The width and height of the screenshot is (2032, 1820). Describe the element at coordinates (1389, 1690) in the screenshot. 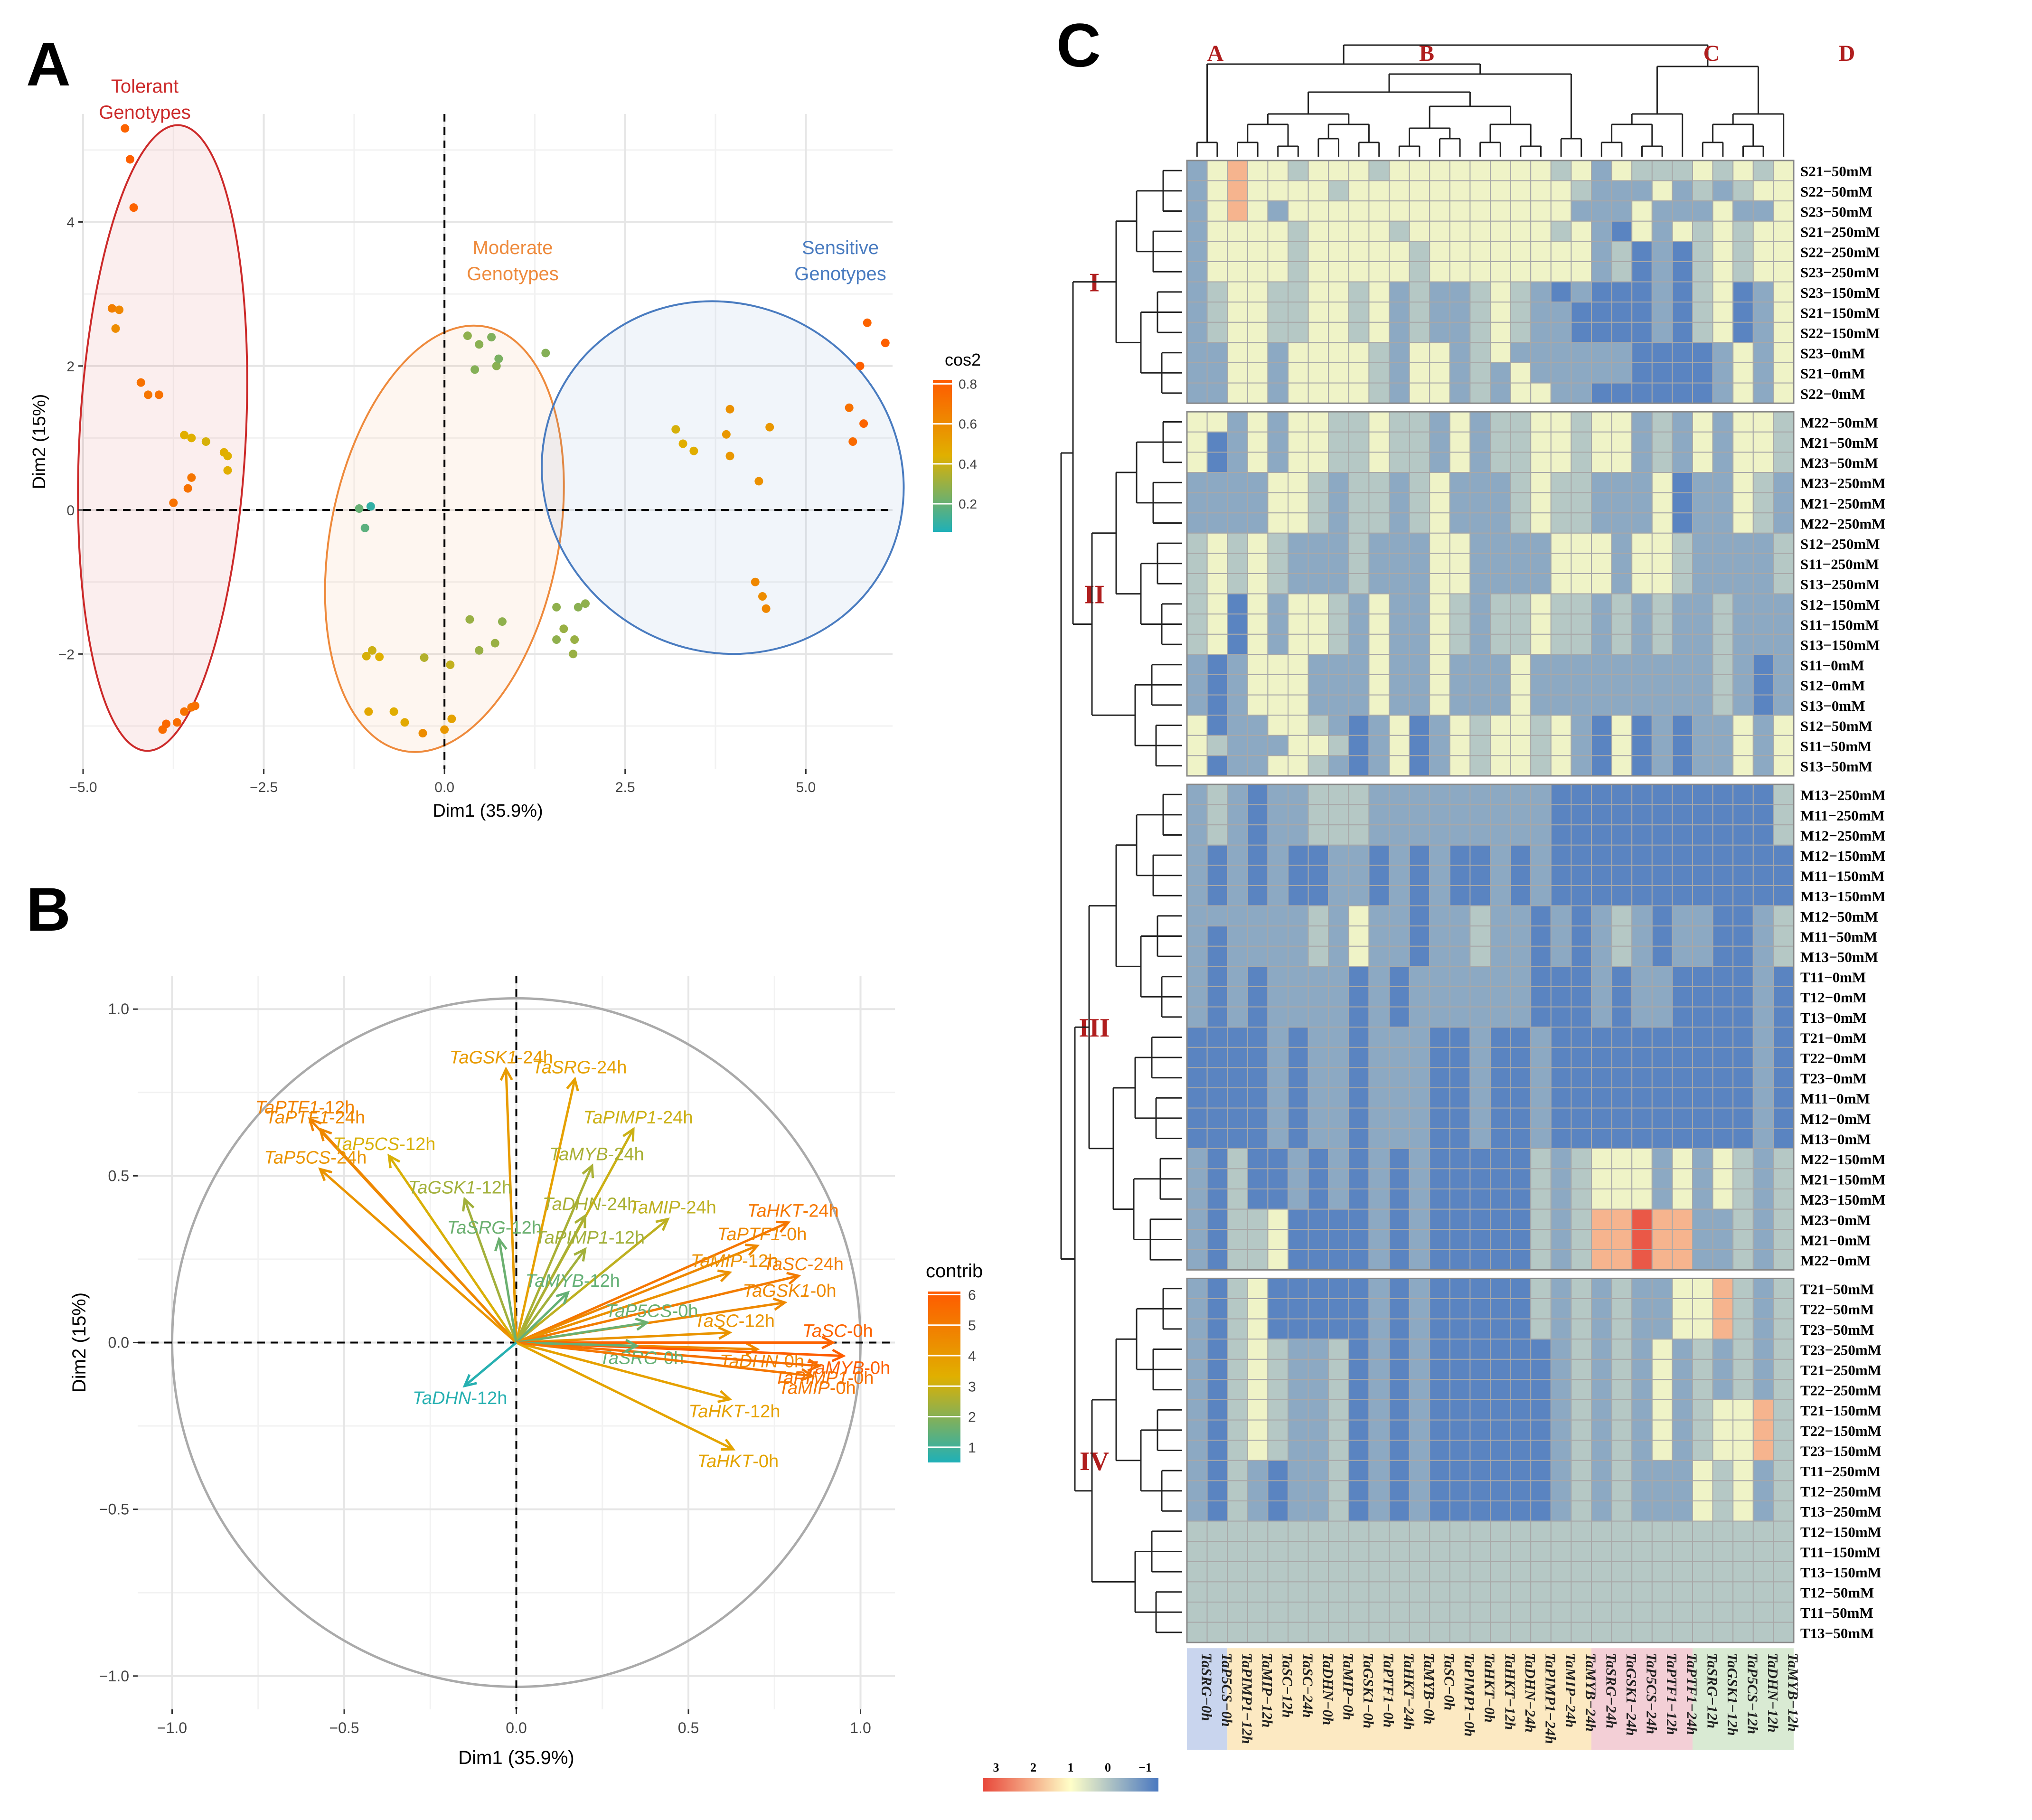

I see `column-label: TaPTF1−0h` at that location.